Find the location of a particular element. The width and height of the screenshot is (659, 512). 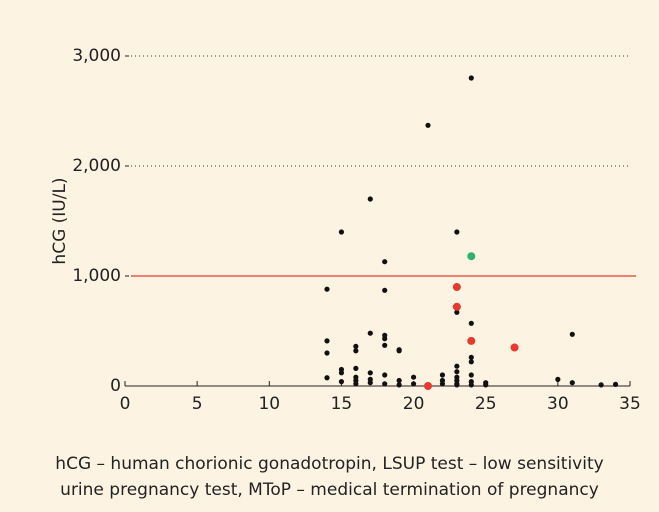

x-tick-label: 25 is located at coordinates (486, 404).